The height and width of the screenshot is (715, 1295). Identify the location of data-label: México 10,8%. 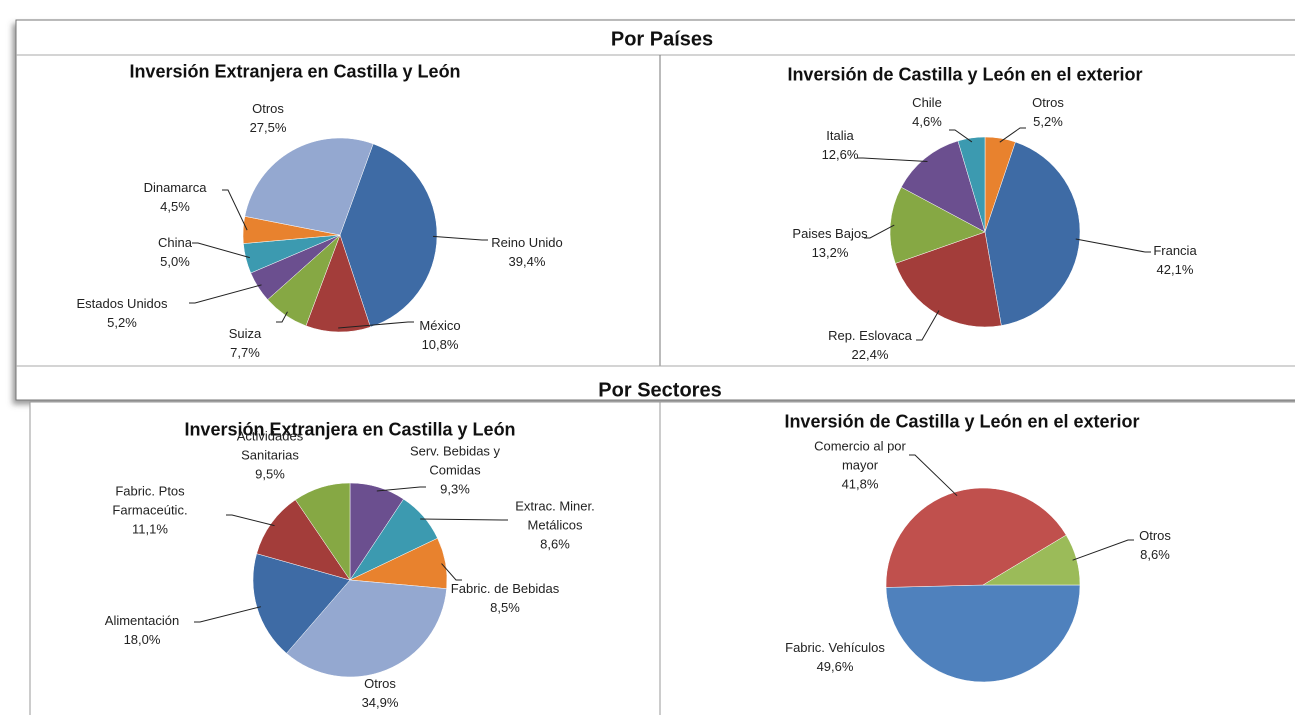
(439, 335).